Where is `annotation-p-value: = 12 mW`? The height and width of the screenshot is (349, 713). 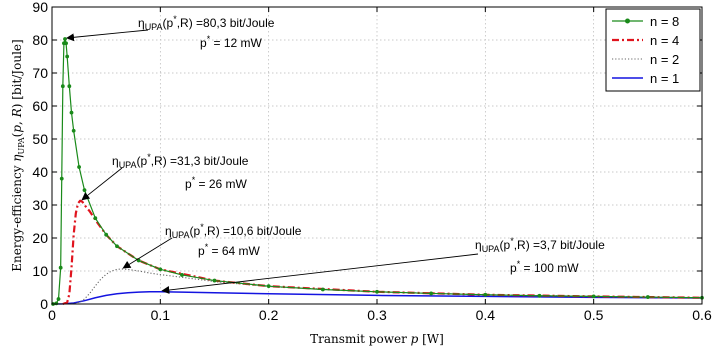
annotation-p-value: = 12 mW is located at coordinates (236, 43).